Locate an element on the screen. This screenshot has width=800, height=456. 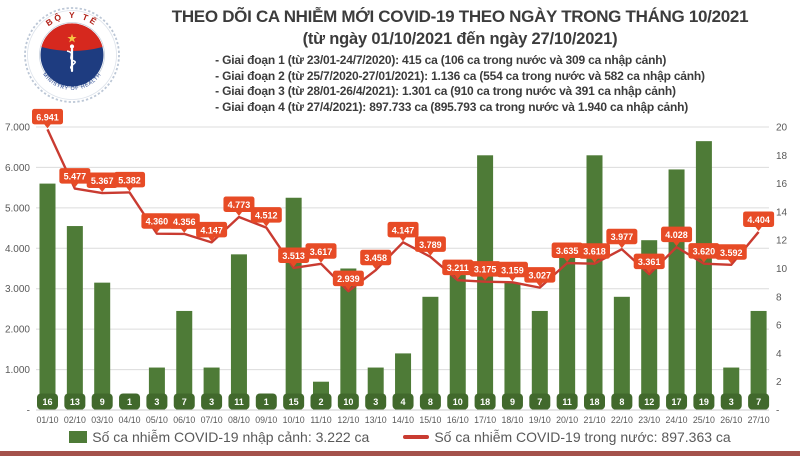
legend-line-swatch is located at coordinates (416, 437).